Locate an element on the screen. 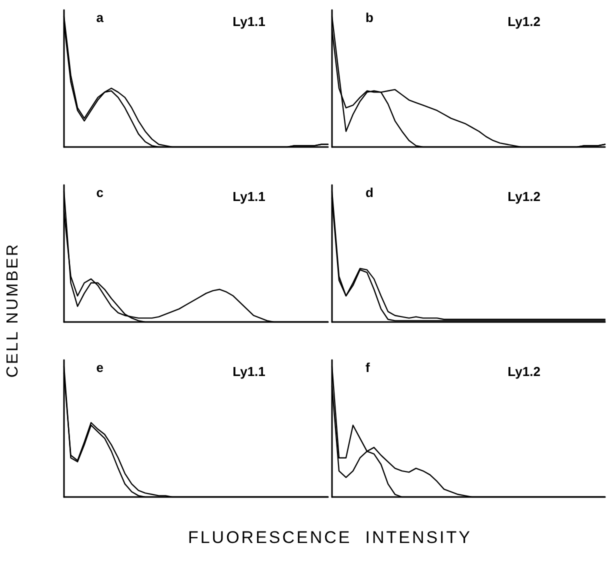 This screenshot has height=563, width=609. chart-title: e is located at coordinates (100, 367).